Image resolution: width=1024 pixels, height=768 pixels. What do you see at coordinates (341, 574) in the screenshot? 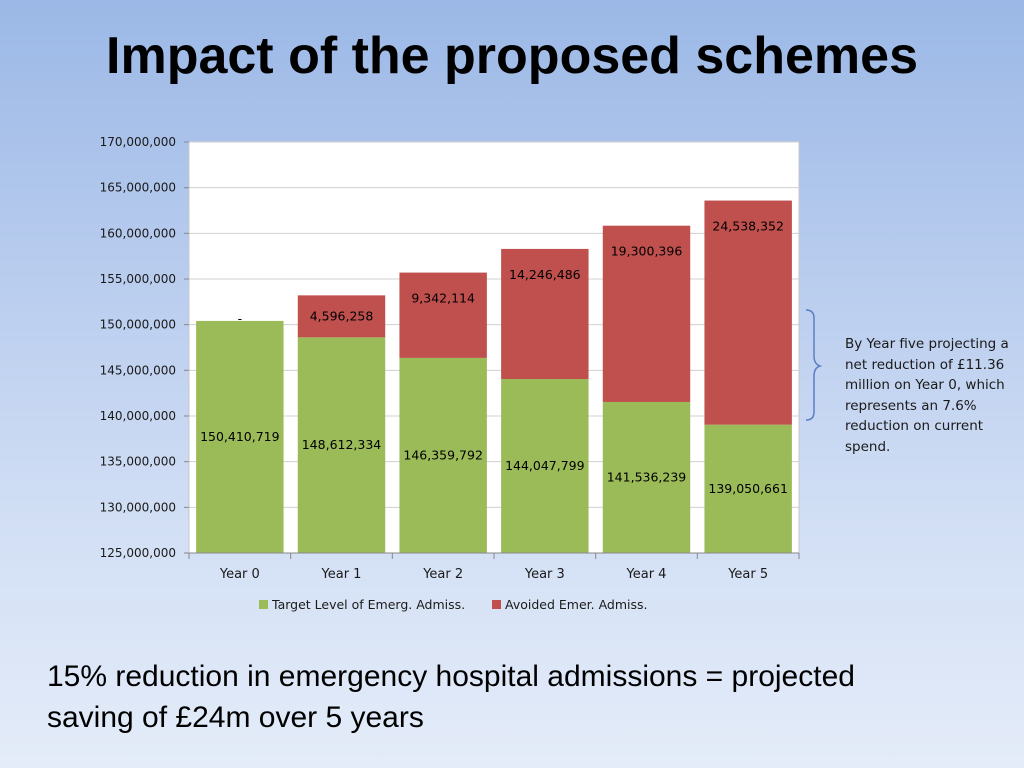
I see `x-tick-label: Year 1` at bounding box center [341, 574].